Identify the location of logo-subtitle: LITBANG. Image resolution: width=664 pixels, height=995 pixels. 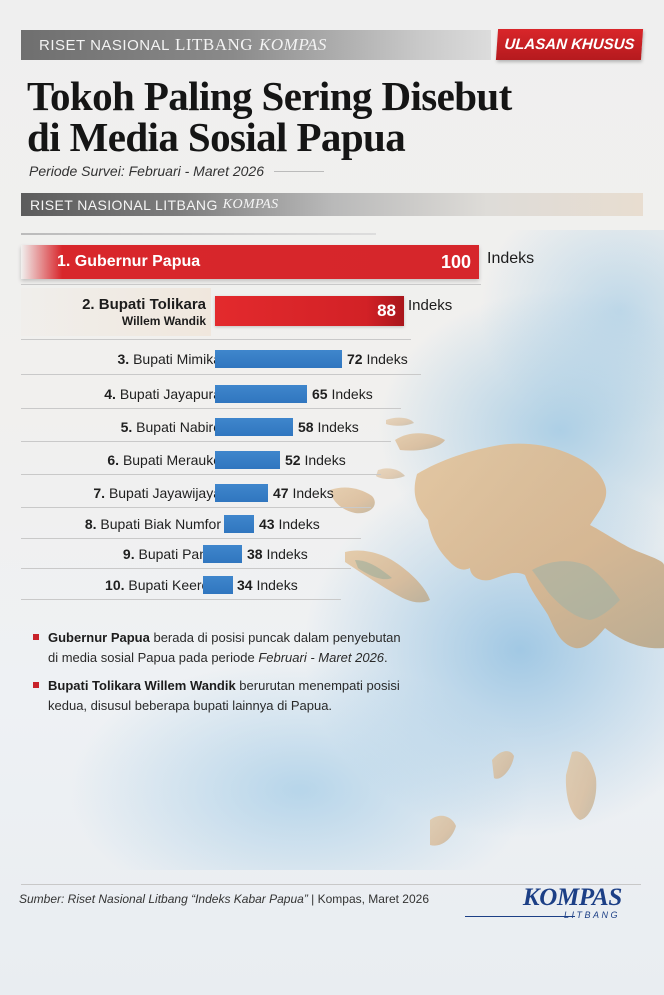
(591, 915).